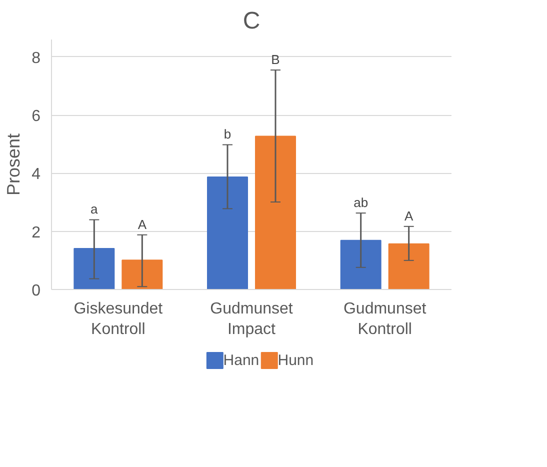 This screenshot has width=547, height=467. What do you see at coordinates (228, 134) in the screenshot?
I see `annotation: b` at bounding box center [228, 134].